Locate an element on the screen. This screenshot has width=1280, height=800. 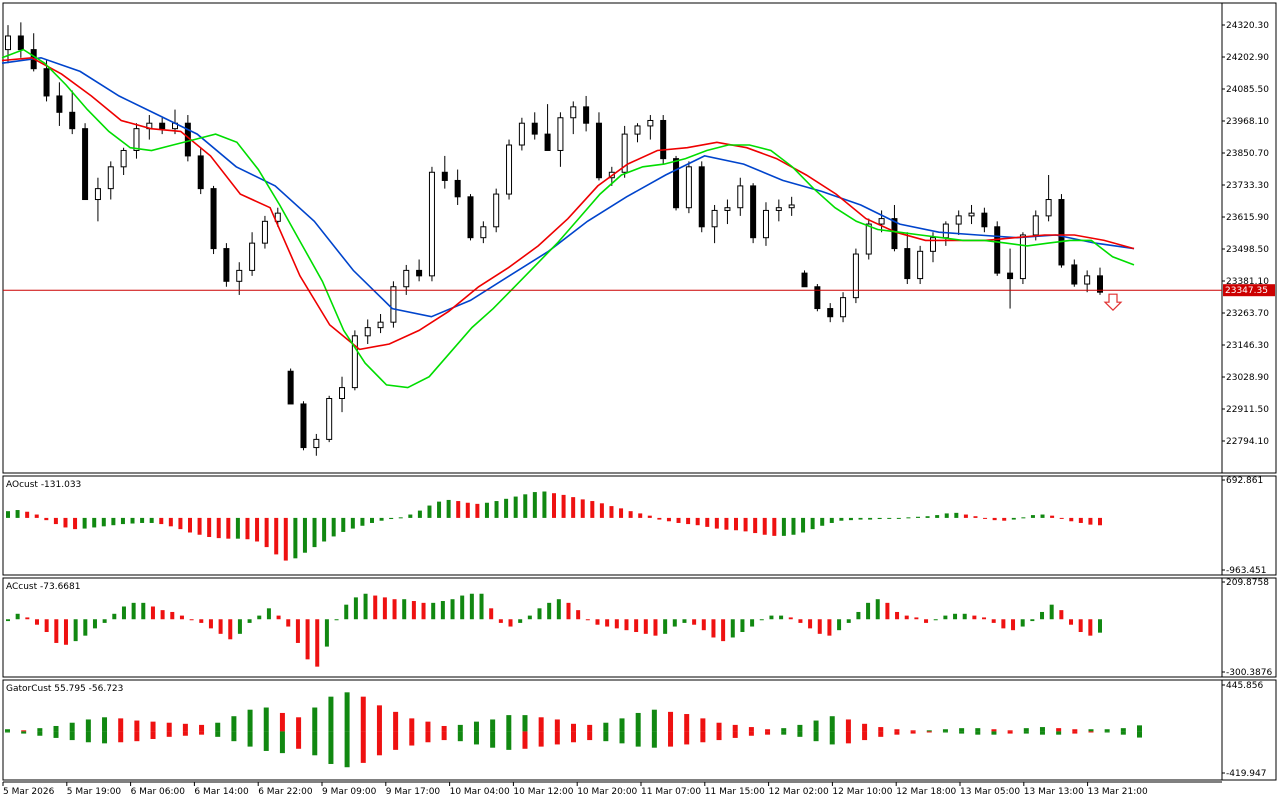
ao-pane: 692.861 -963.451 is located at coordinates (639, 525).